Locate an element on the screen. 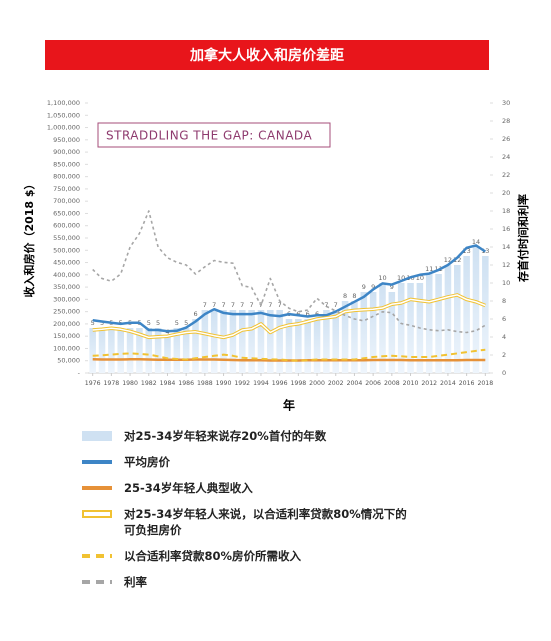 The image size is (551, 641). legend-item: 平均房价 is located at coordinates (247, 462).